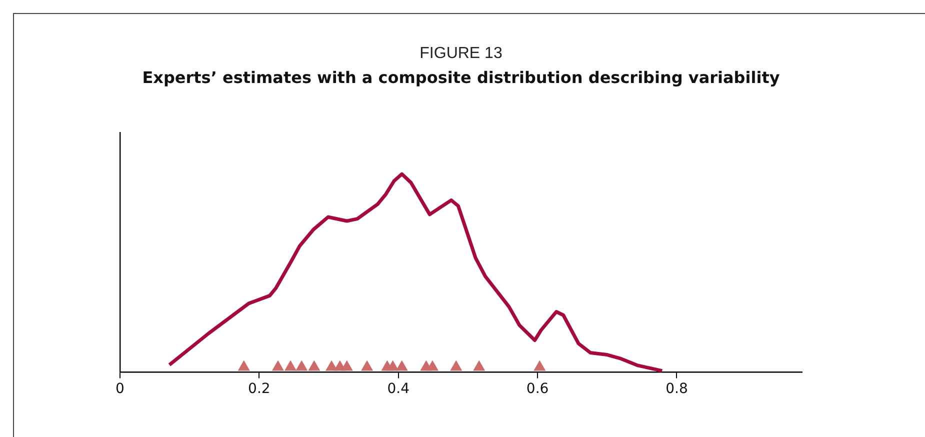 This screenshot has width=925, height=437. I want to click on x-tick-label: 0.4, so click(398, 389).